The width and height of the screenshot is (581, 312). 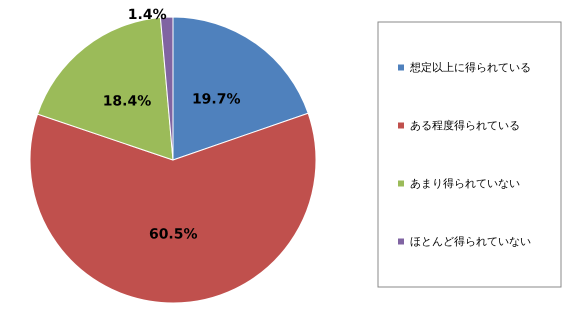 I want to click on legend-label: あまり得られていない, so click(x=465, y=183).